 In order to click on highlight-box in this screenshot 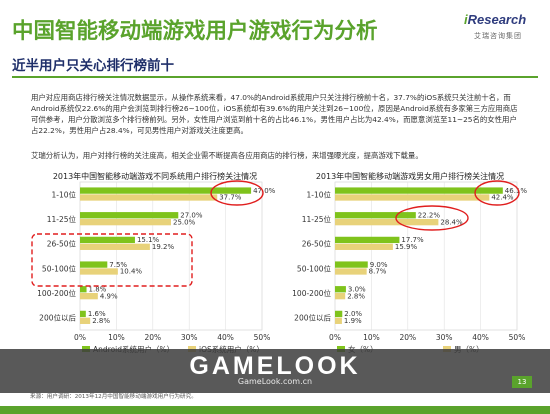, I will do `click(112, 260)`.